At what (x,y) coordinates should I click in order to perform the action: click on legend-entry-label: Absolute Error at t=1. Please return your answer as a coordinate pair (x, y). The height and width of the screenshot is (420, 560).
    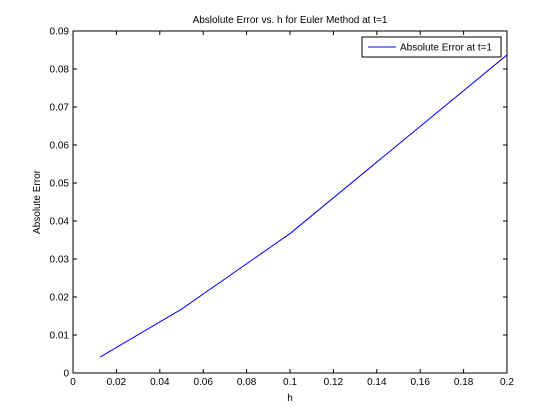
    Looking at the image, I should click on (446, 48).